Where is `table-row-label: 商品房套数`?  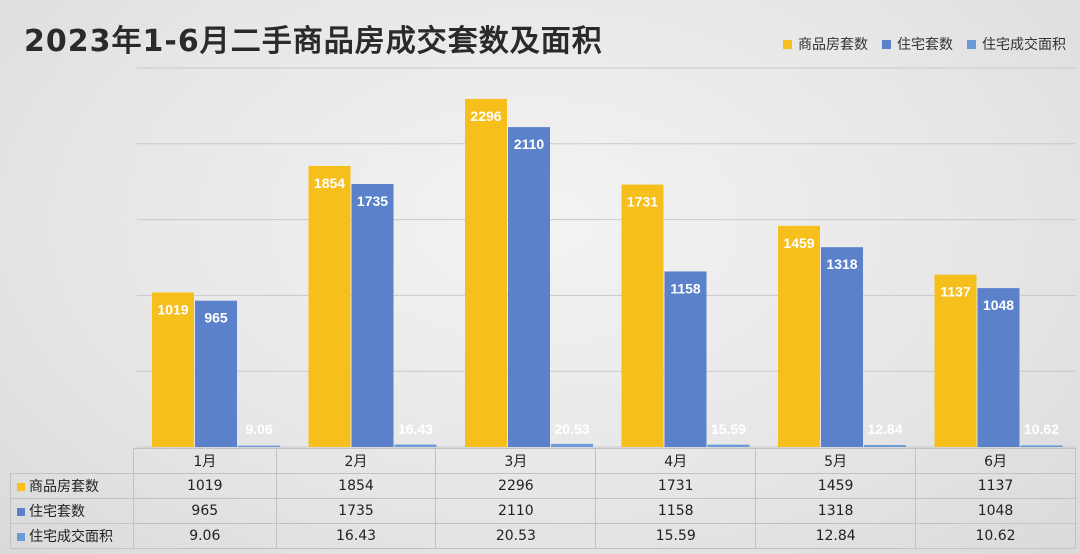 table-row-label: 商品房套数 is located at coordinates (64, 487).